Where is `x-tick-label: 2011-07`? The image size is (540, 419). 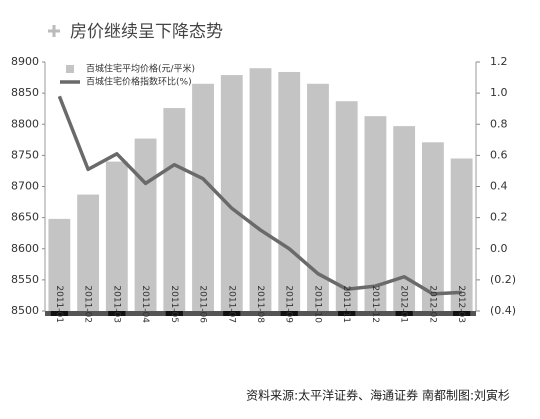 x-tick-label: 2011-07 is located at coordinates (231, 304).